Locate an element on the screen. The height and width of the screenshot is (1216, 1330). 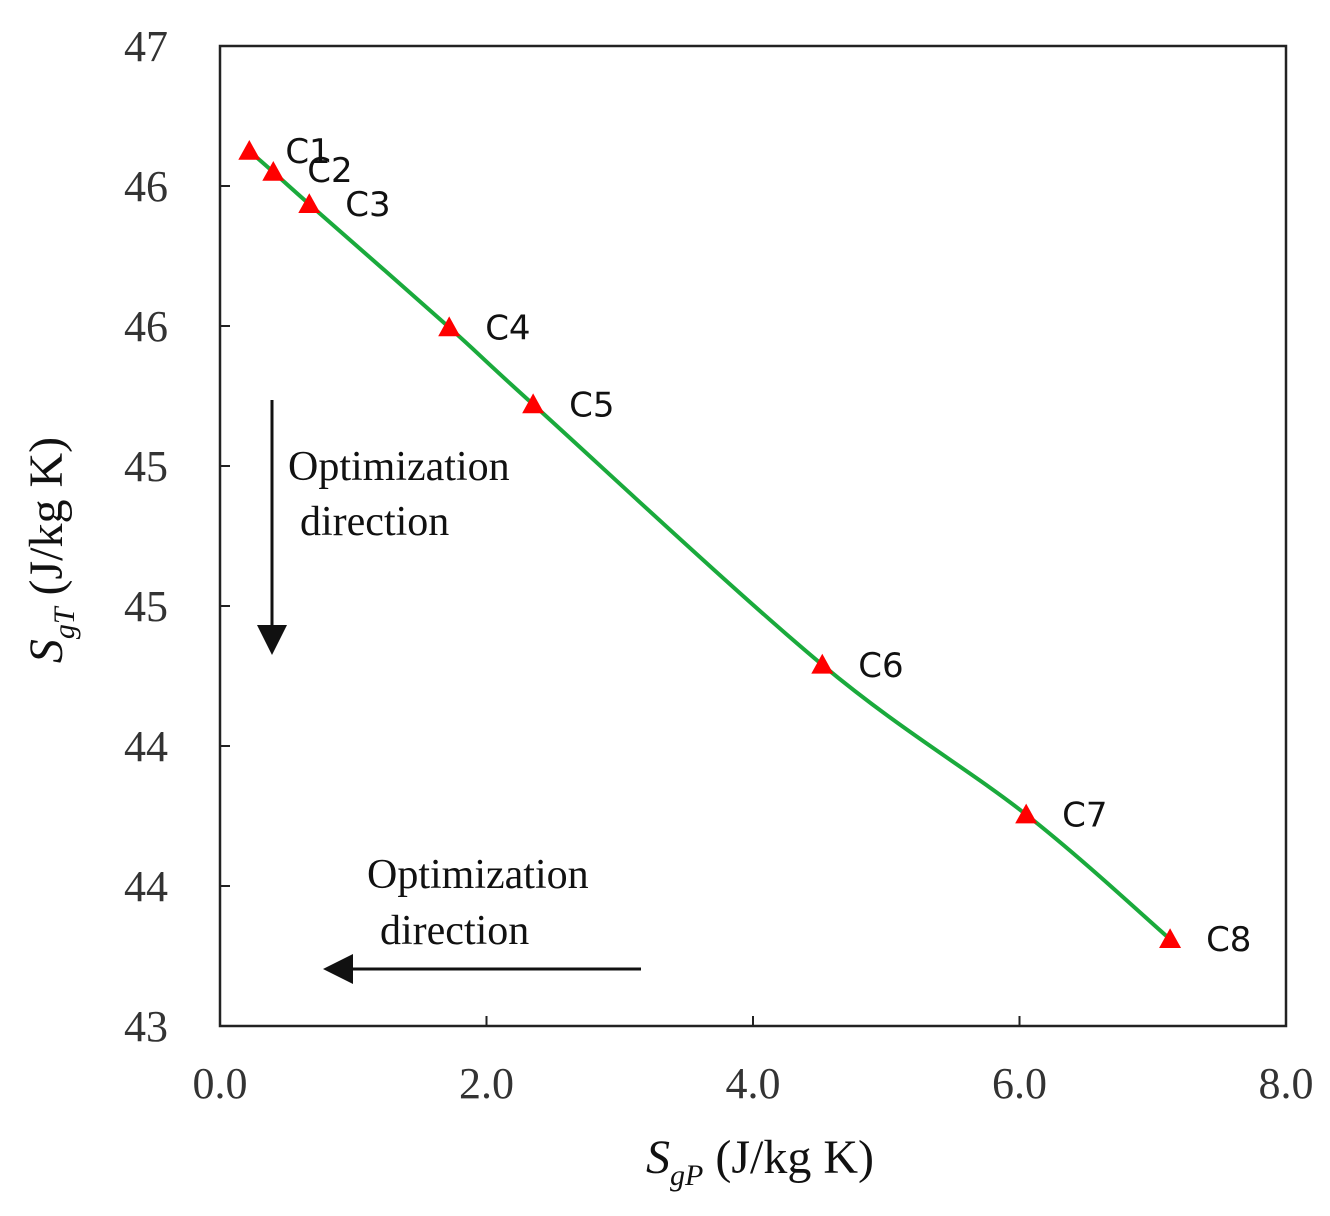
y-axis-unit: (J/kg K) is located at coordinates (46, 522).